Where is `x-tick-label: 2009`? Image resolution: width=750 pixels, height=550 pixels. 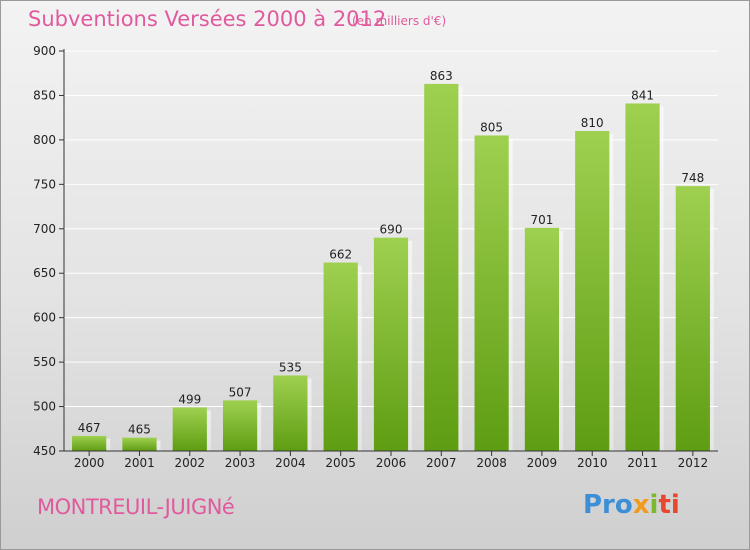
x-tick-label: 2009 is located at coordinates (542, 463).